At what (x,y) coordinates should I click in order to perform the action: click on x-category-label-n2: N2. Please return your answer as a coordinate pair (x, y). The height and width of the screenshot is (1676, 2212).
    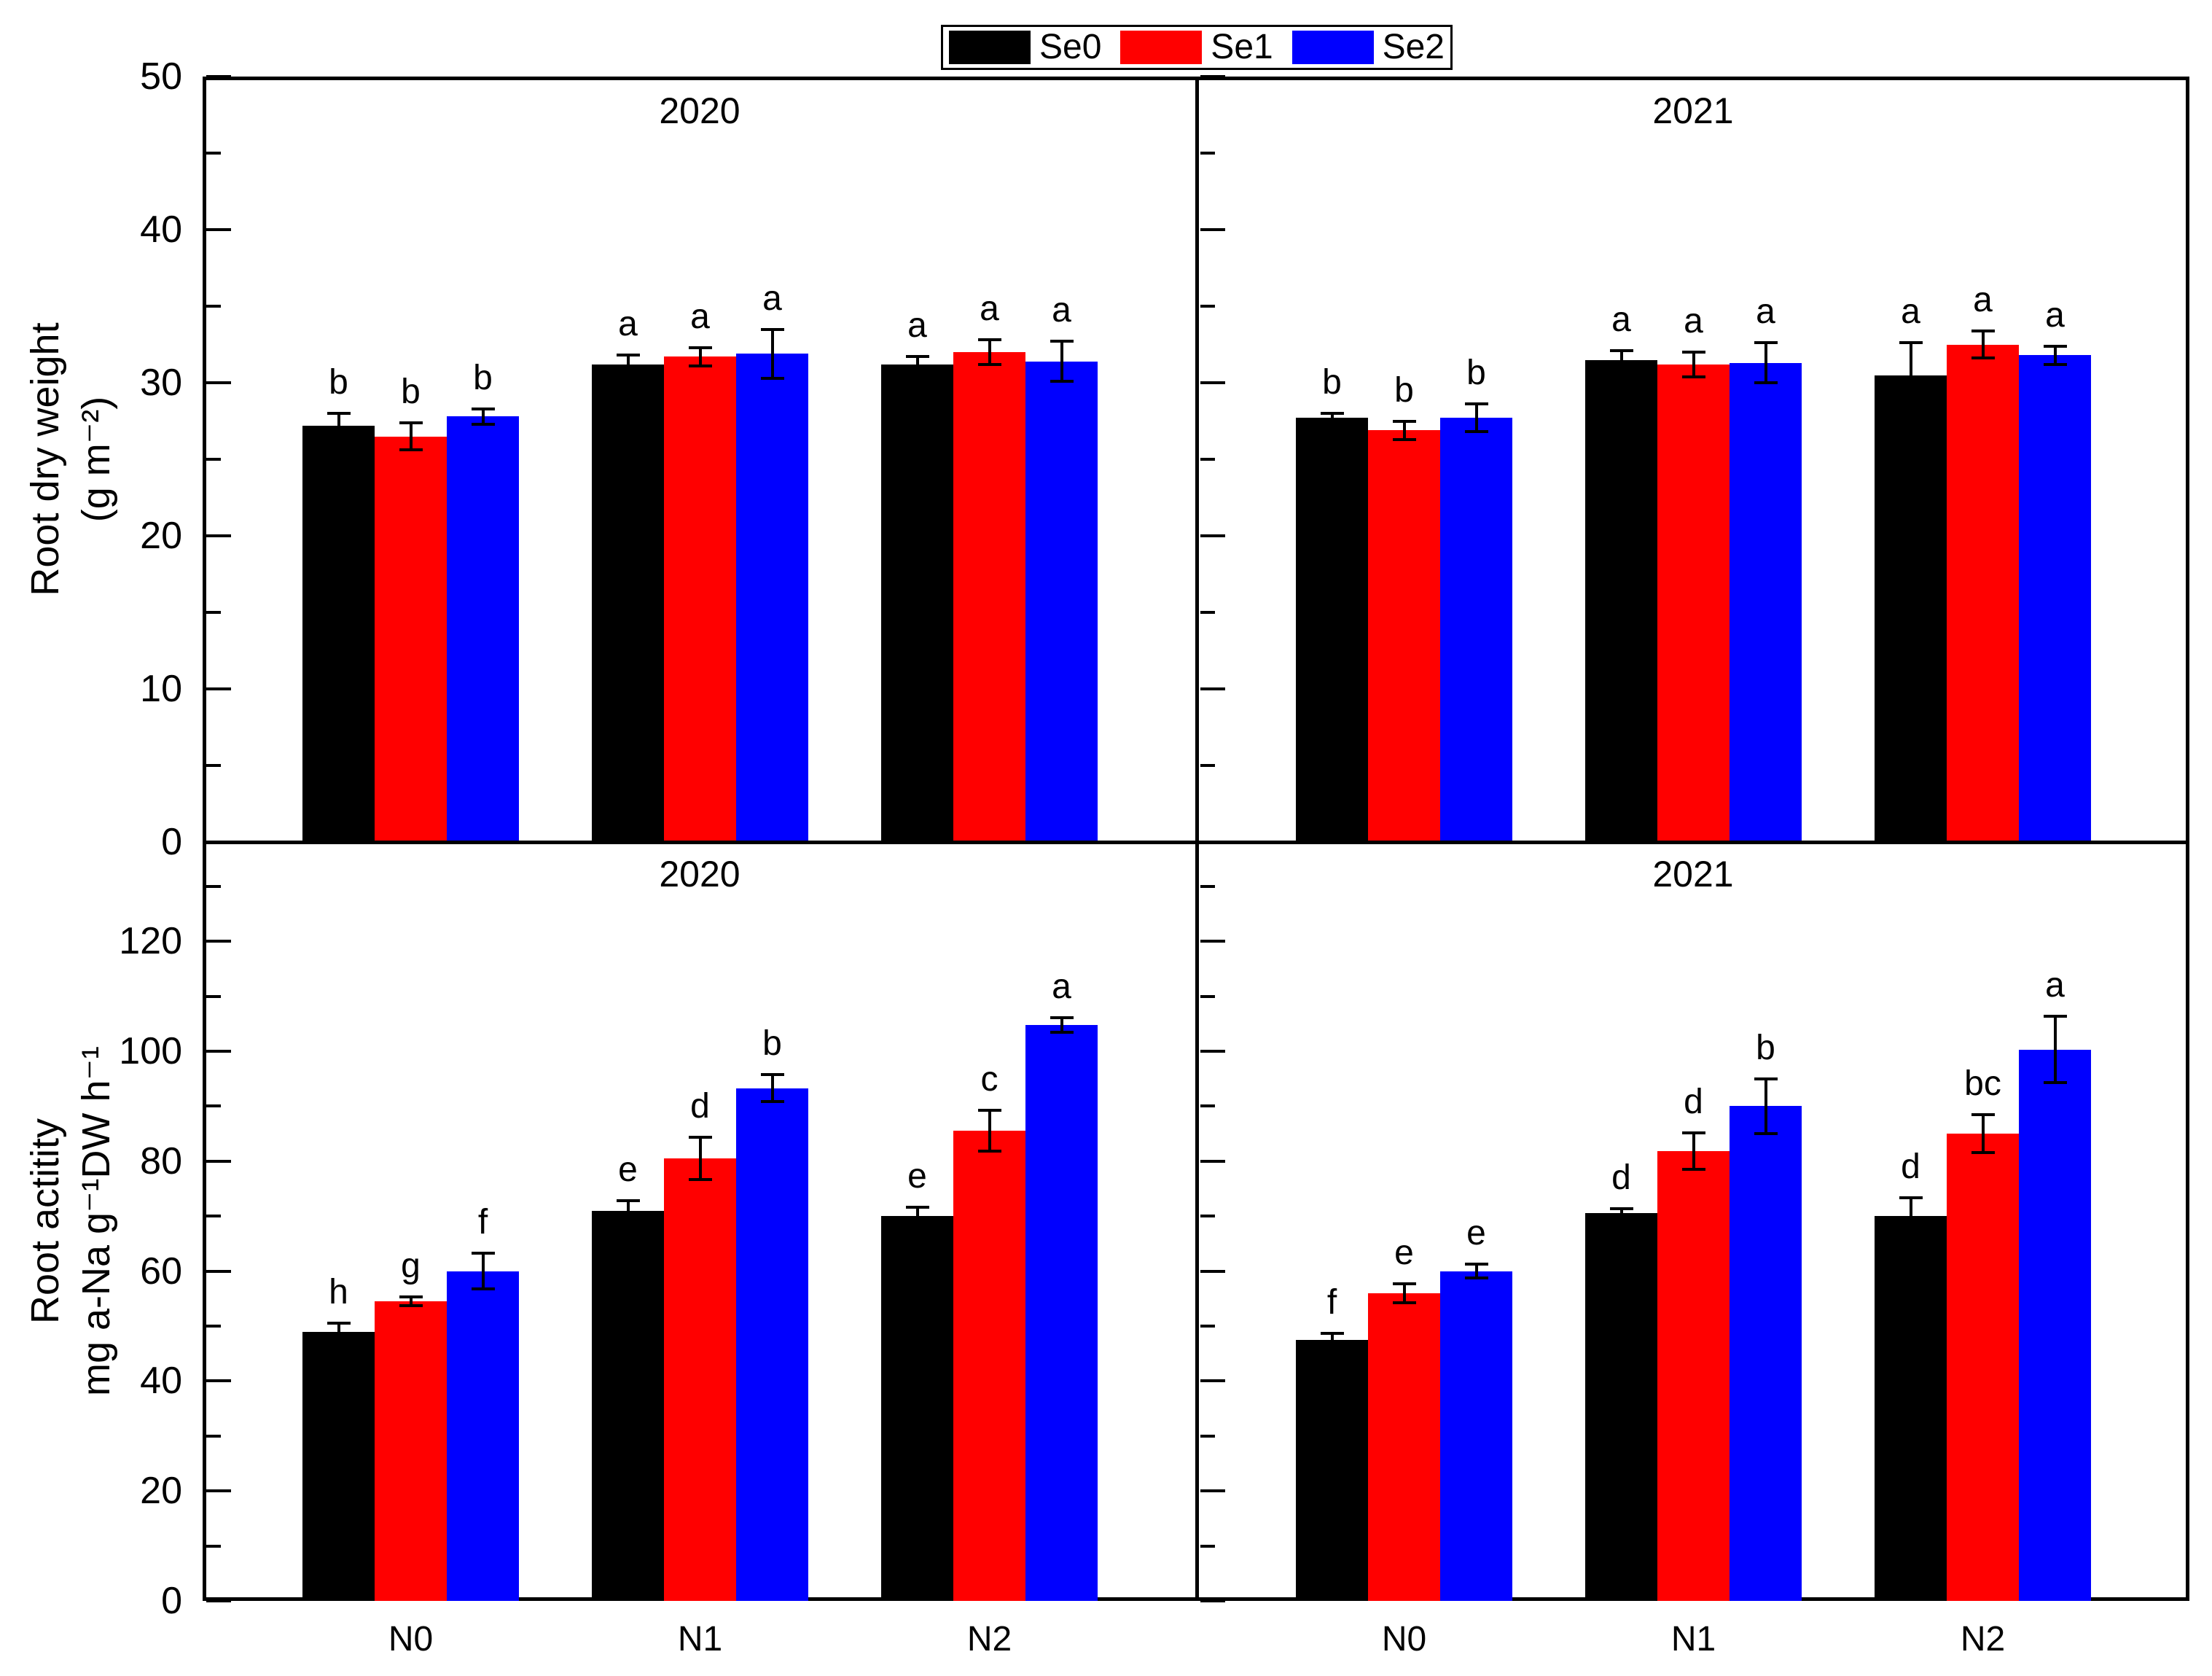
    Looking at the image, I should click on (989, 1639).